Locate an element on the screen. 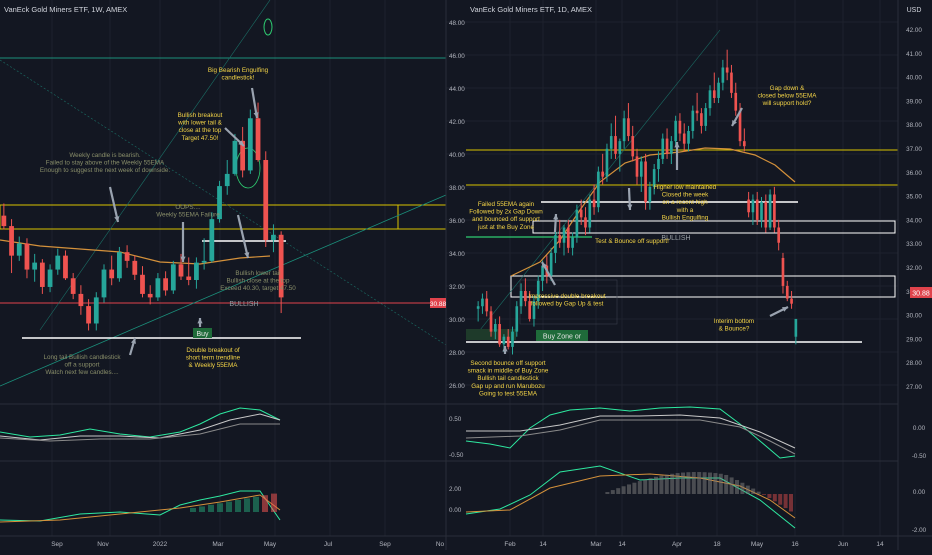 This screenshot has width=932, height=555. y-tick-label: 30.00 is located at coordinates (914, 316).